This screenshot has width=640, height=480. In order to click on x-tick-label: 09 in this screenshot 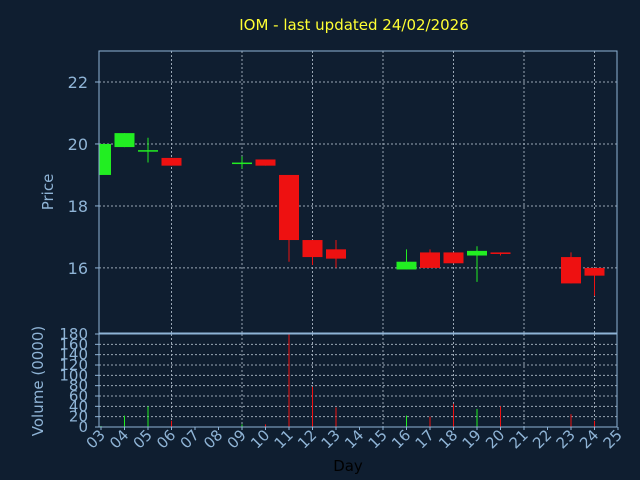, I will do `click(237, 439)`.